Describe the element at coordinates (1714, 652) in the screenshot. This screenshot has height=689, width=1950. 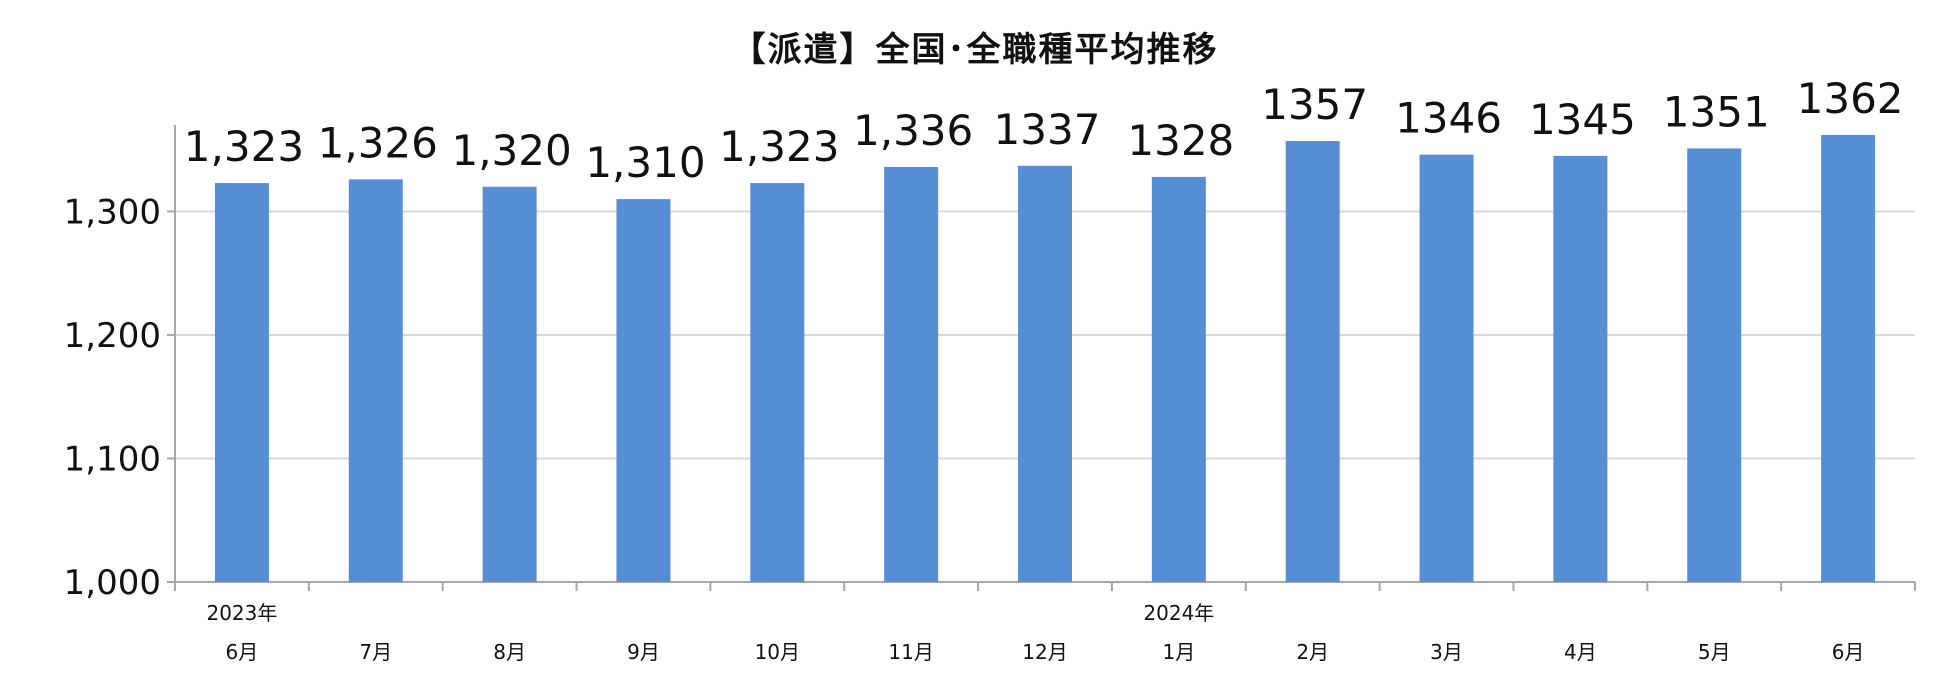
I see `category-label: 5月` at that location.